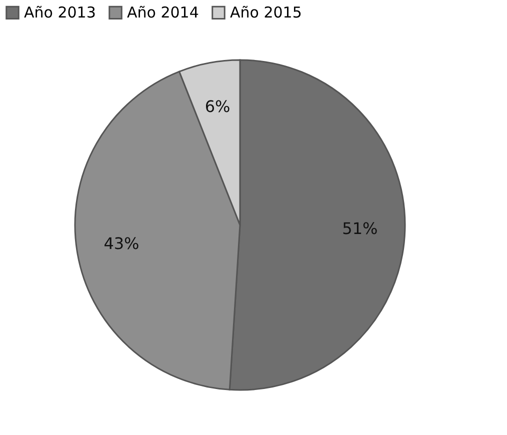 Image resolution: width=507 pixels, height=435 pixels. I want to click on data-label: 51%, so click(360, 228).